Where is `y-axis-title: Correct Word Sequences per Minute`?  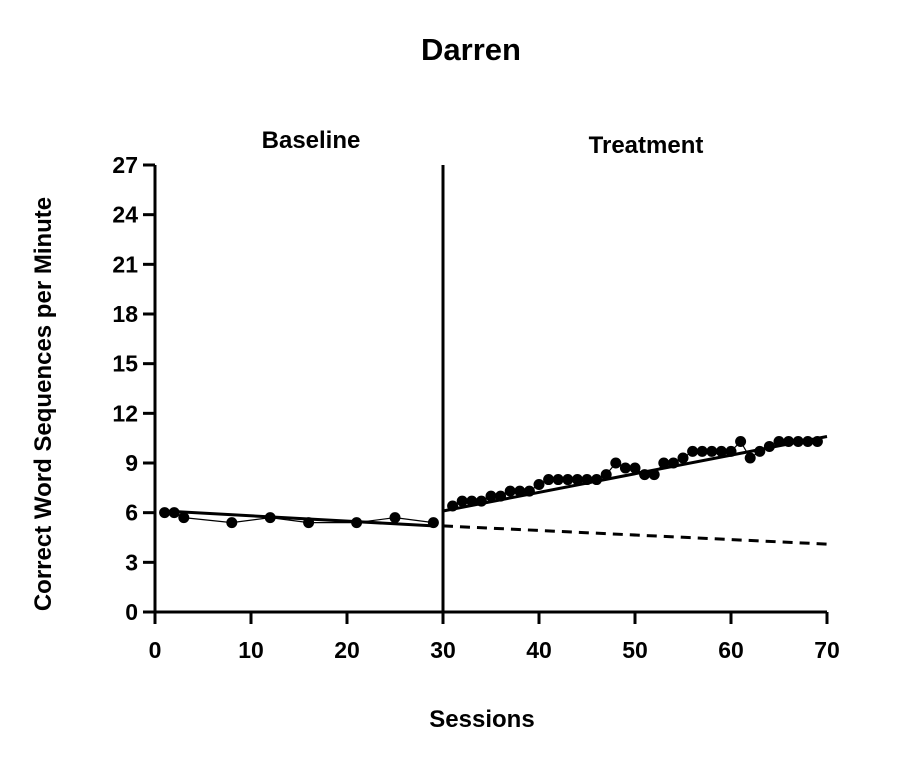
y-axis-title: Correct Word Sequences per Minute is located at coordinates (43, 404).